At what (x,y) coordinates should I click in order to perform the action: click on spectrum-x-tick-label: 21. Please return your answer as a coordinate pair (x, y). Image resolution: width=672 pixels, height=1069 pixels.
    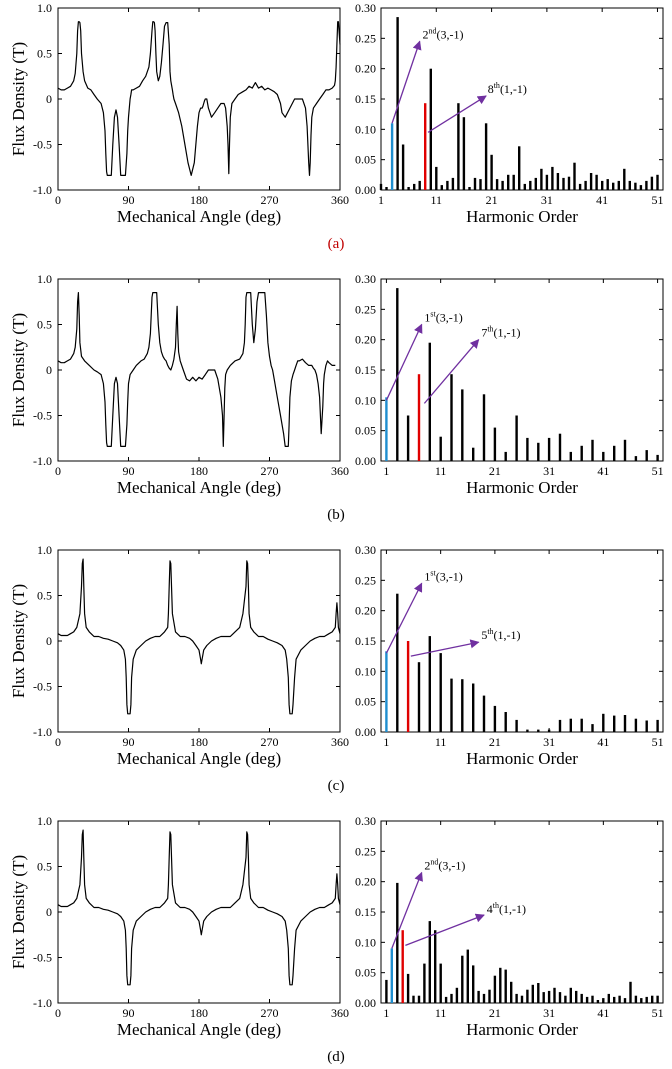
    Looking at the image, I should click on (495, 742).